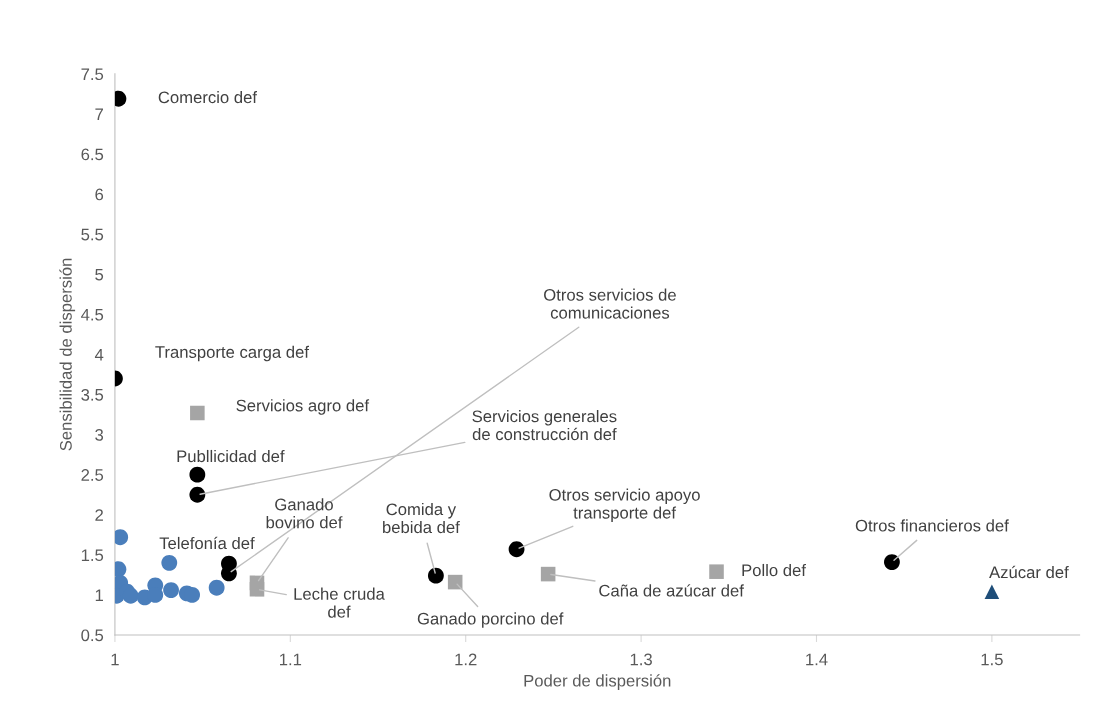 This screenshot has width=1105, height=704. Describe the element at coordinates (115, 659) in the screenshot. I see `x-tick-label: 1` at that location.